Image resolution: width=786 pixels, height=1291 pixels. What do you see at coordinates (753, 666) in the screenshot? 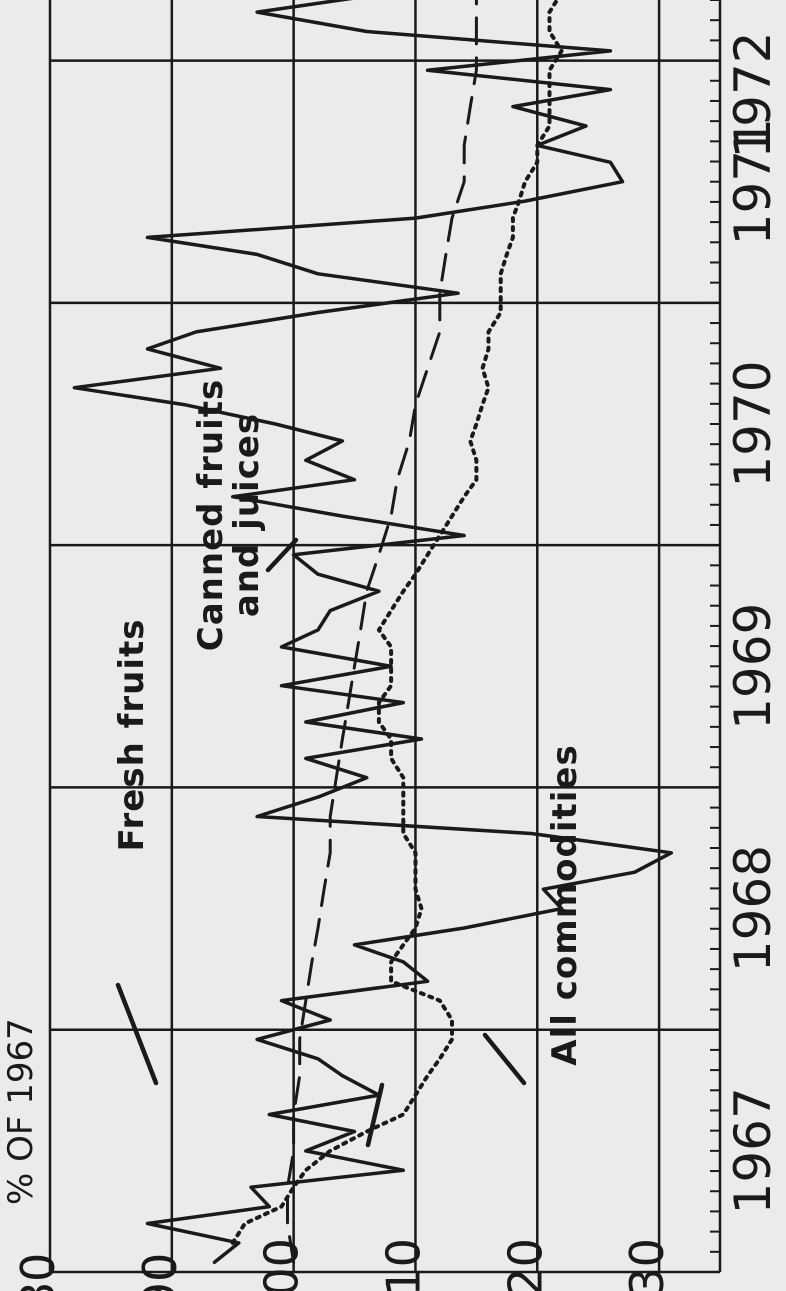
I see `year-tick-label: 1969` at bounding box center [753, 666].